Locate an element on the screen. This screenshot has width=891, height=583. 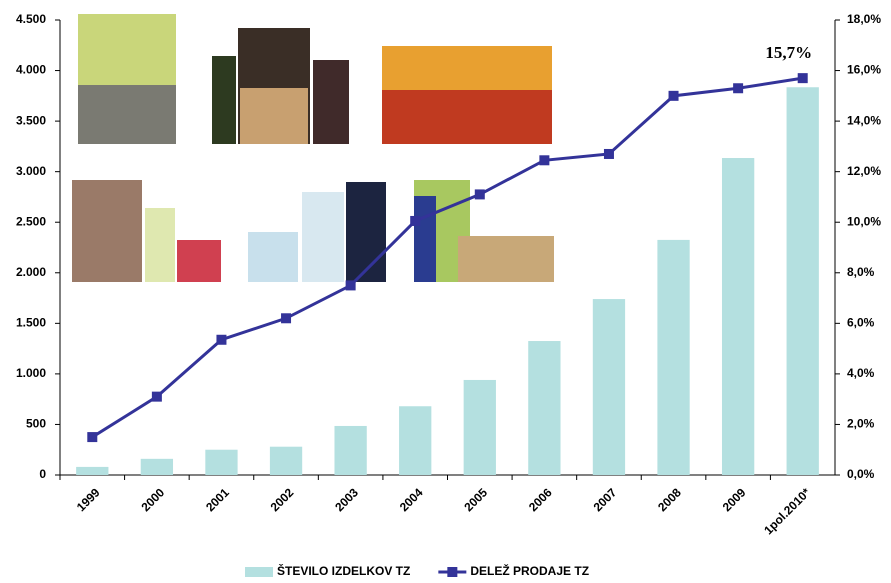
y-tick-label: 3.500 is located at coordinates (31, 120).